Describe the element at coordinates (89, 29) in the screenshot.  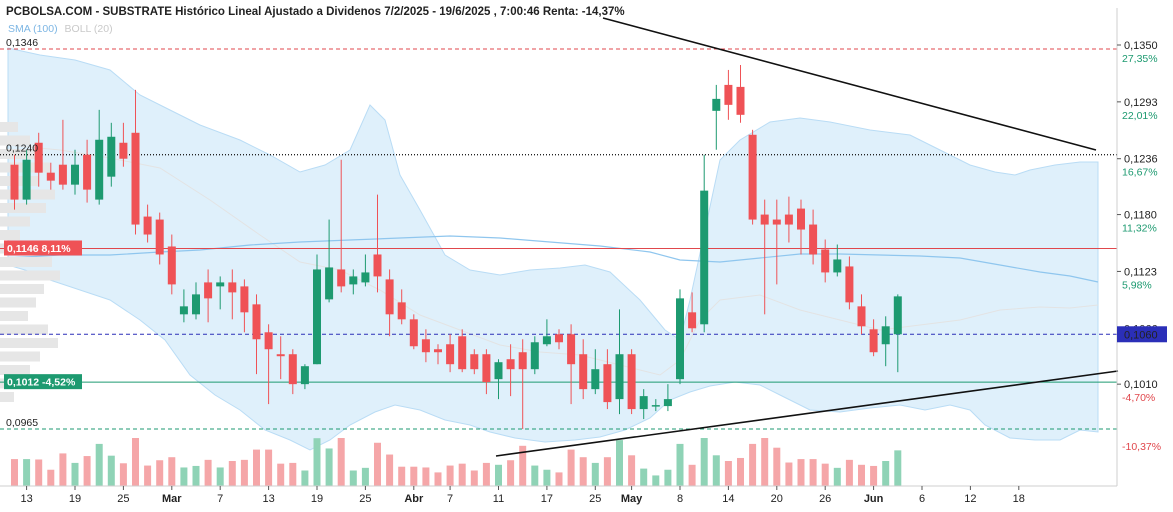
I see `legend-boll: BOLL (20)` at that location.